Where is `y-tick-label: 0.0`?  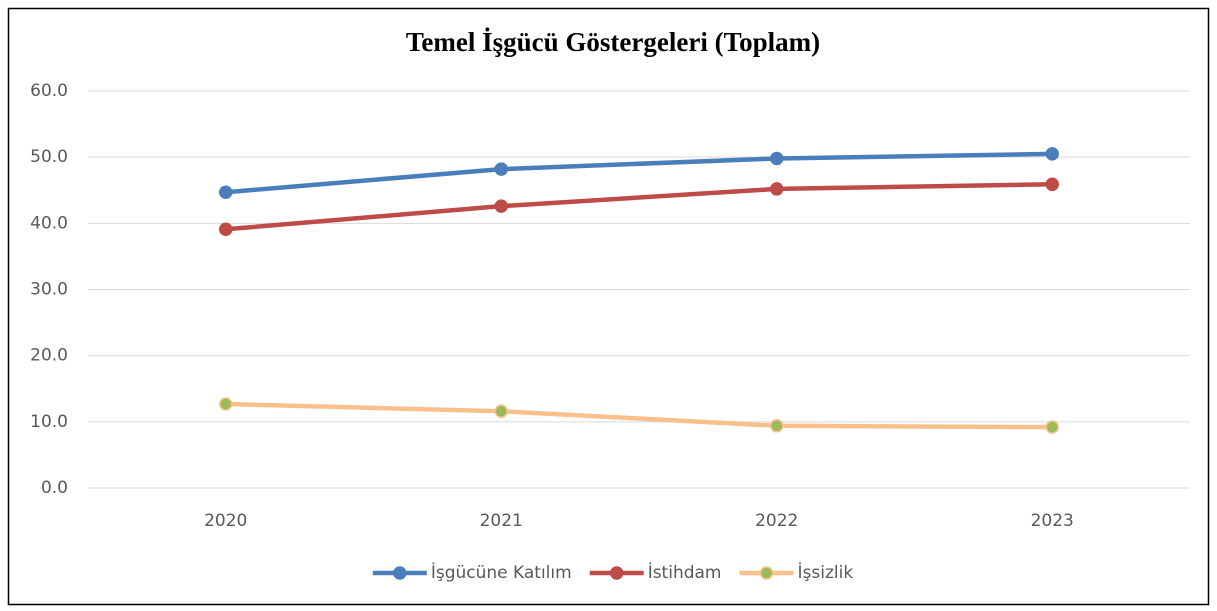 y-tick-label: 0.0 is located at coordinates (54, 488).